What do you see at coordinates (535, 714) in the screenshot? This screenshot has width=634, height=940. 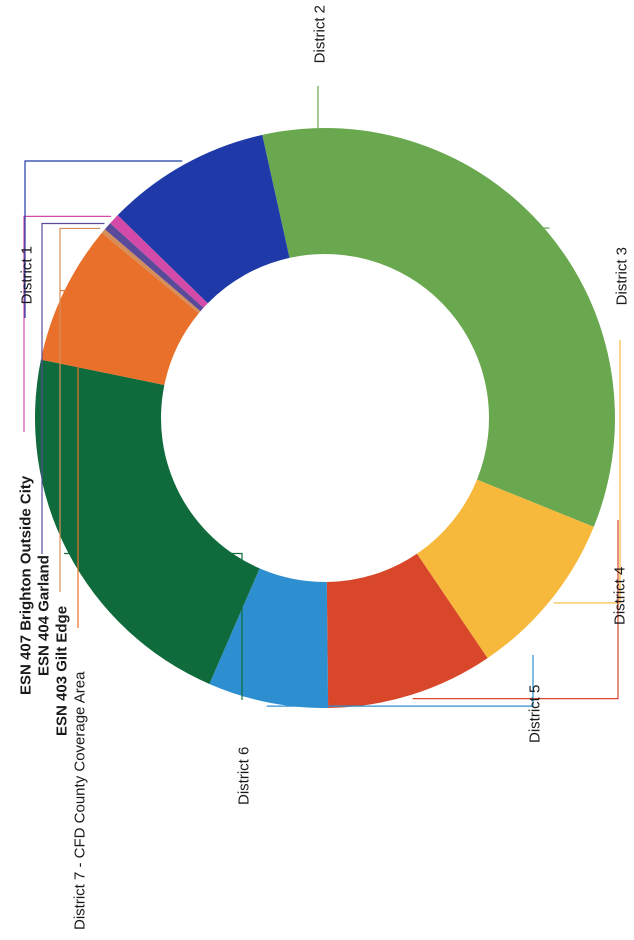 I see `label-district-5: District 5` at bounding box center [535, 714].